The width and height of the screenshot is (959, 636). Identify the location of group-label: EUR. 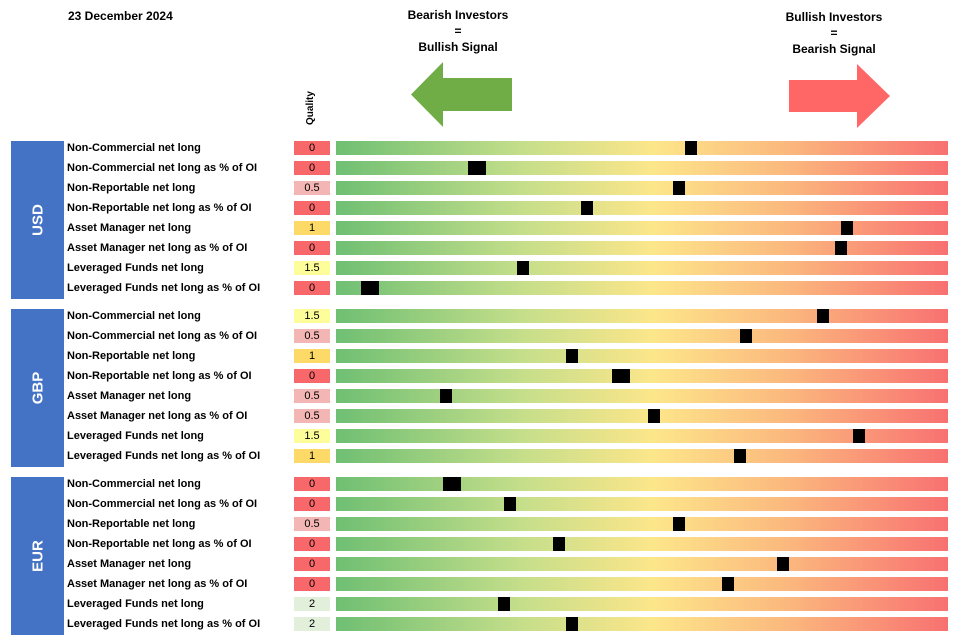
(37, 556).